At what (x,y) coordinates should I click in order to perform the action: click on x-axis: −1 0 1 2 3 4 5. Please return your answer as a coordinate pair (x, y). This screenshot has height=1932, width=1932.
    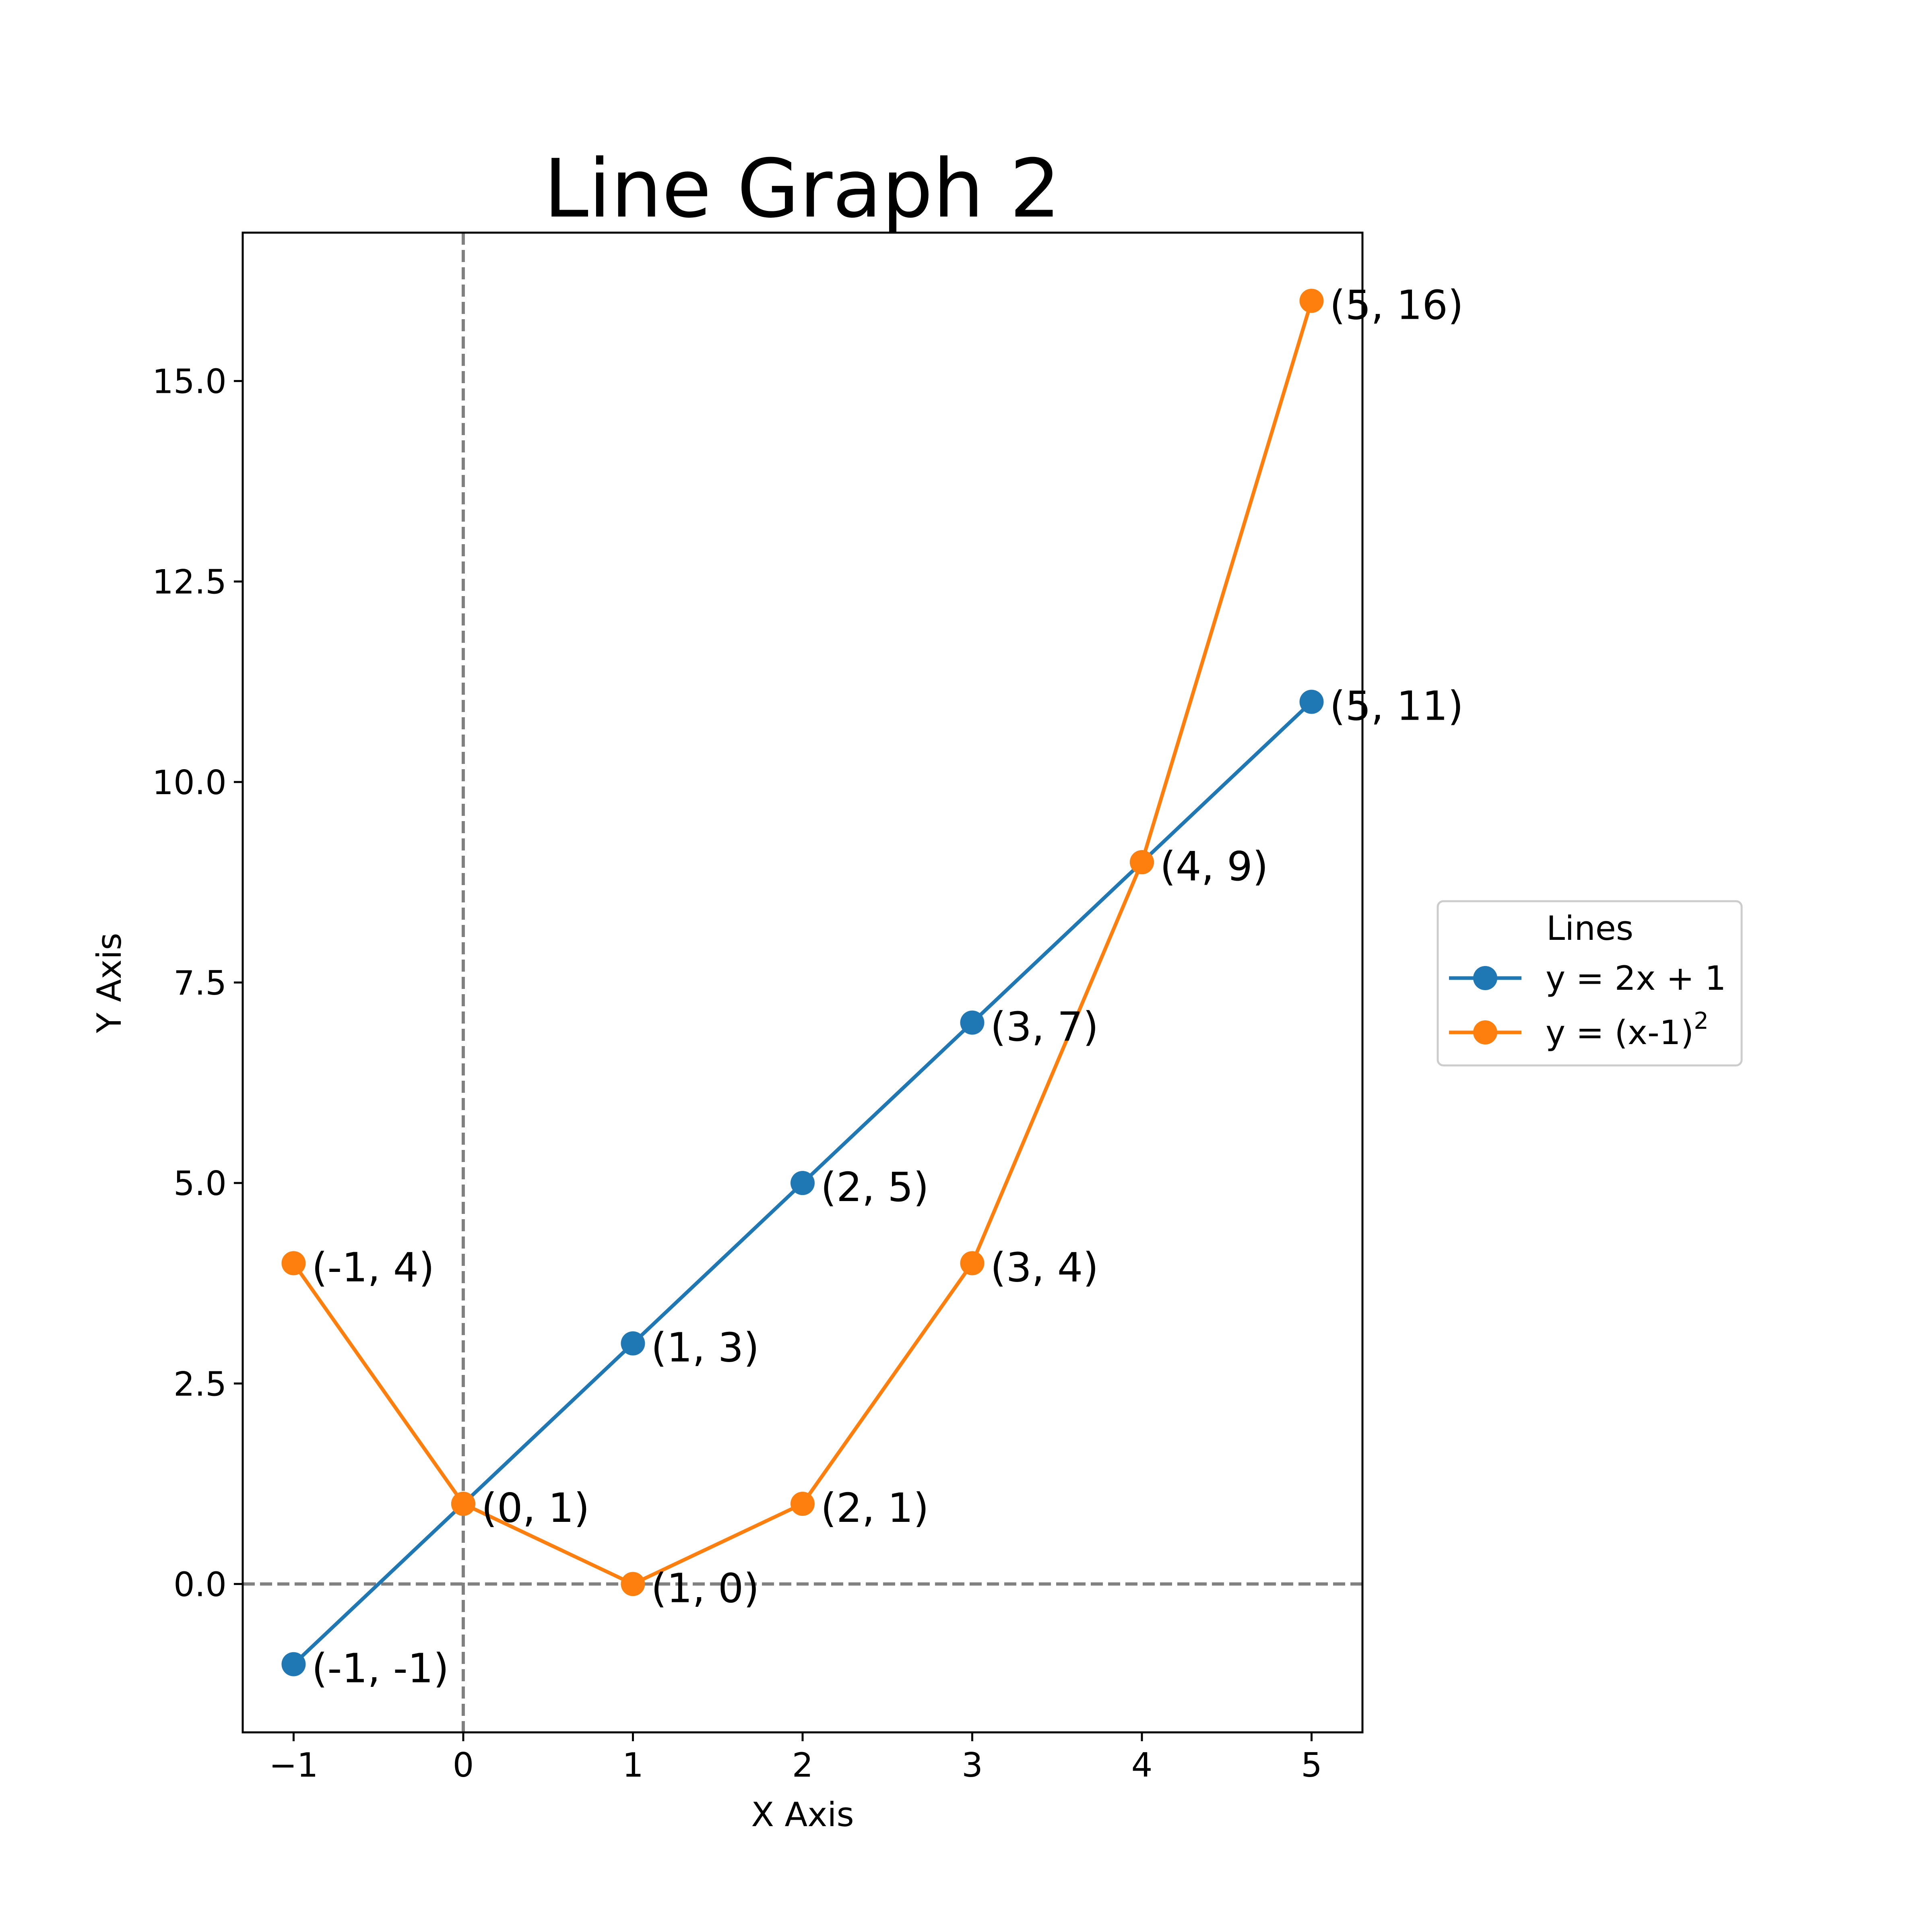
    Looking at the image, I should click on (795, 1758).